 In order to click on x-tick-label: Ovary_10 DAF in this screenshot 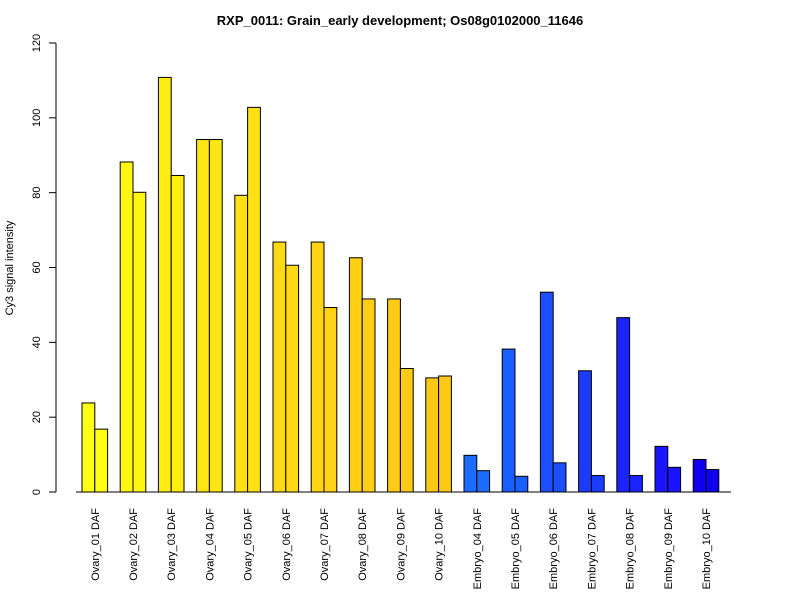, I will do `click(440, 544)`.